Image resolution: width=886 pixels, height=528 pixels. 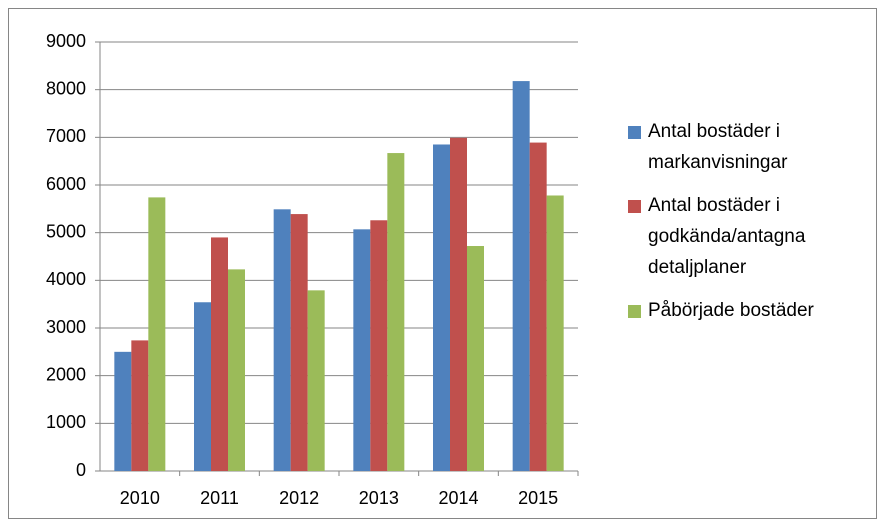 What do you see at coordinates (66, 231) in the screenshot?
I see `y-tick-label: 5000` at bounding box center [66, 231].